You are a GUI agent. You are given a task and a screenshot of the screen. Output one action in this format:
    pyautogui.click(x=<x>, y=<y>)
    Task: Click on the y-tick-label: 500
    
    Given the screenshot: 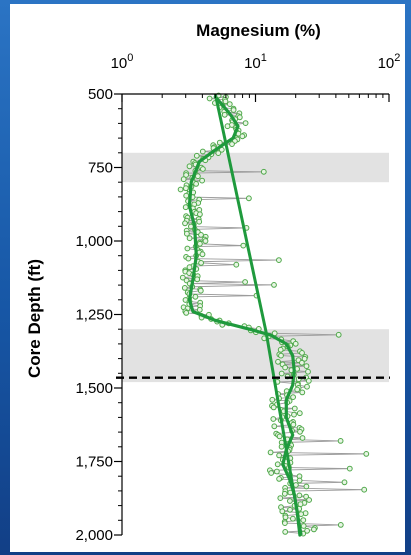 What is the action you would take?
    pyautogui.click(x=100, y=94)
    